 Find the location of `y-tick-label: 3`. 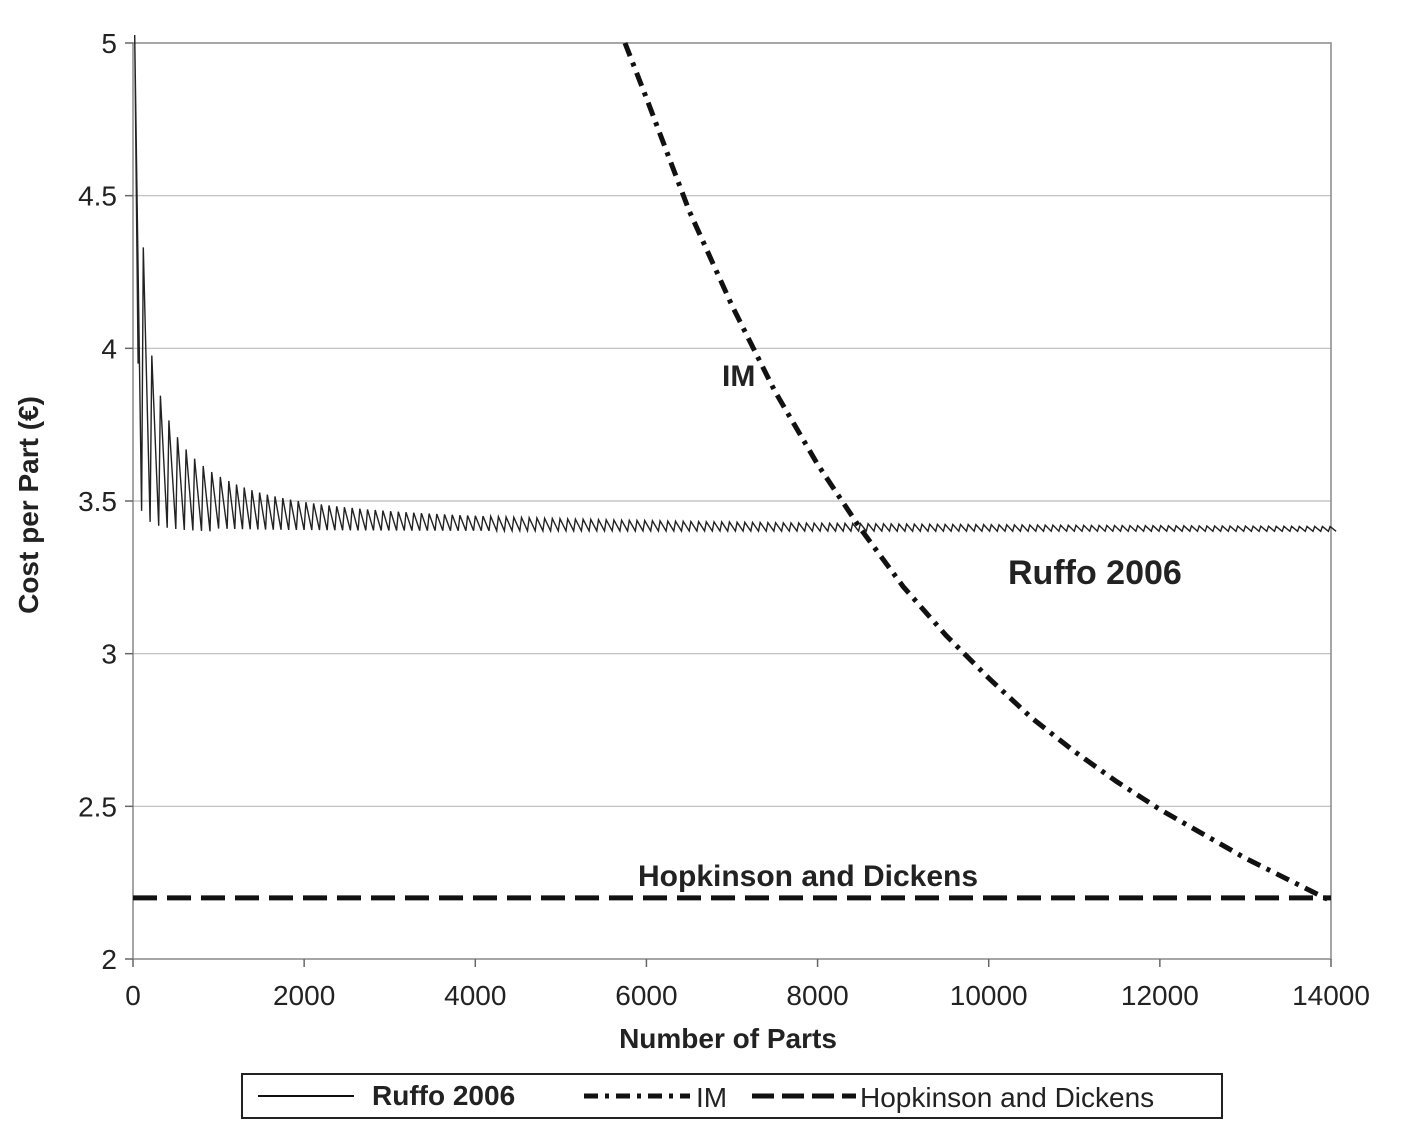

y-tick-label: 3 is located at coordinates (109, 654).